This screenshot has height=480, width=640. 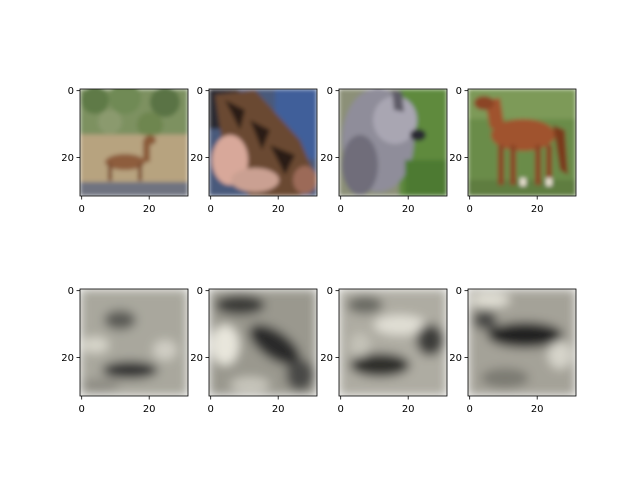 I want to click on original-image-deer, so click(x=134, y=142).